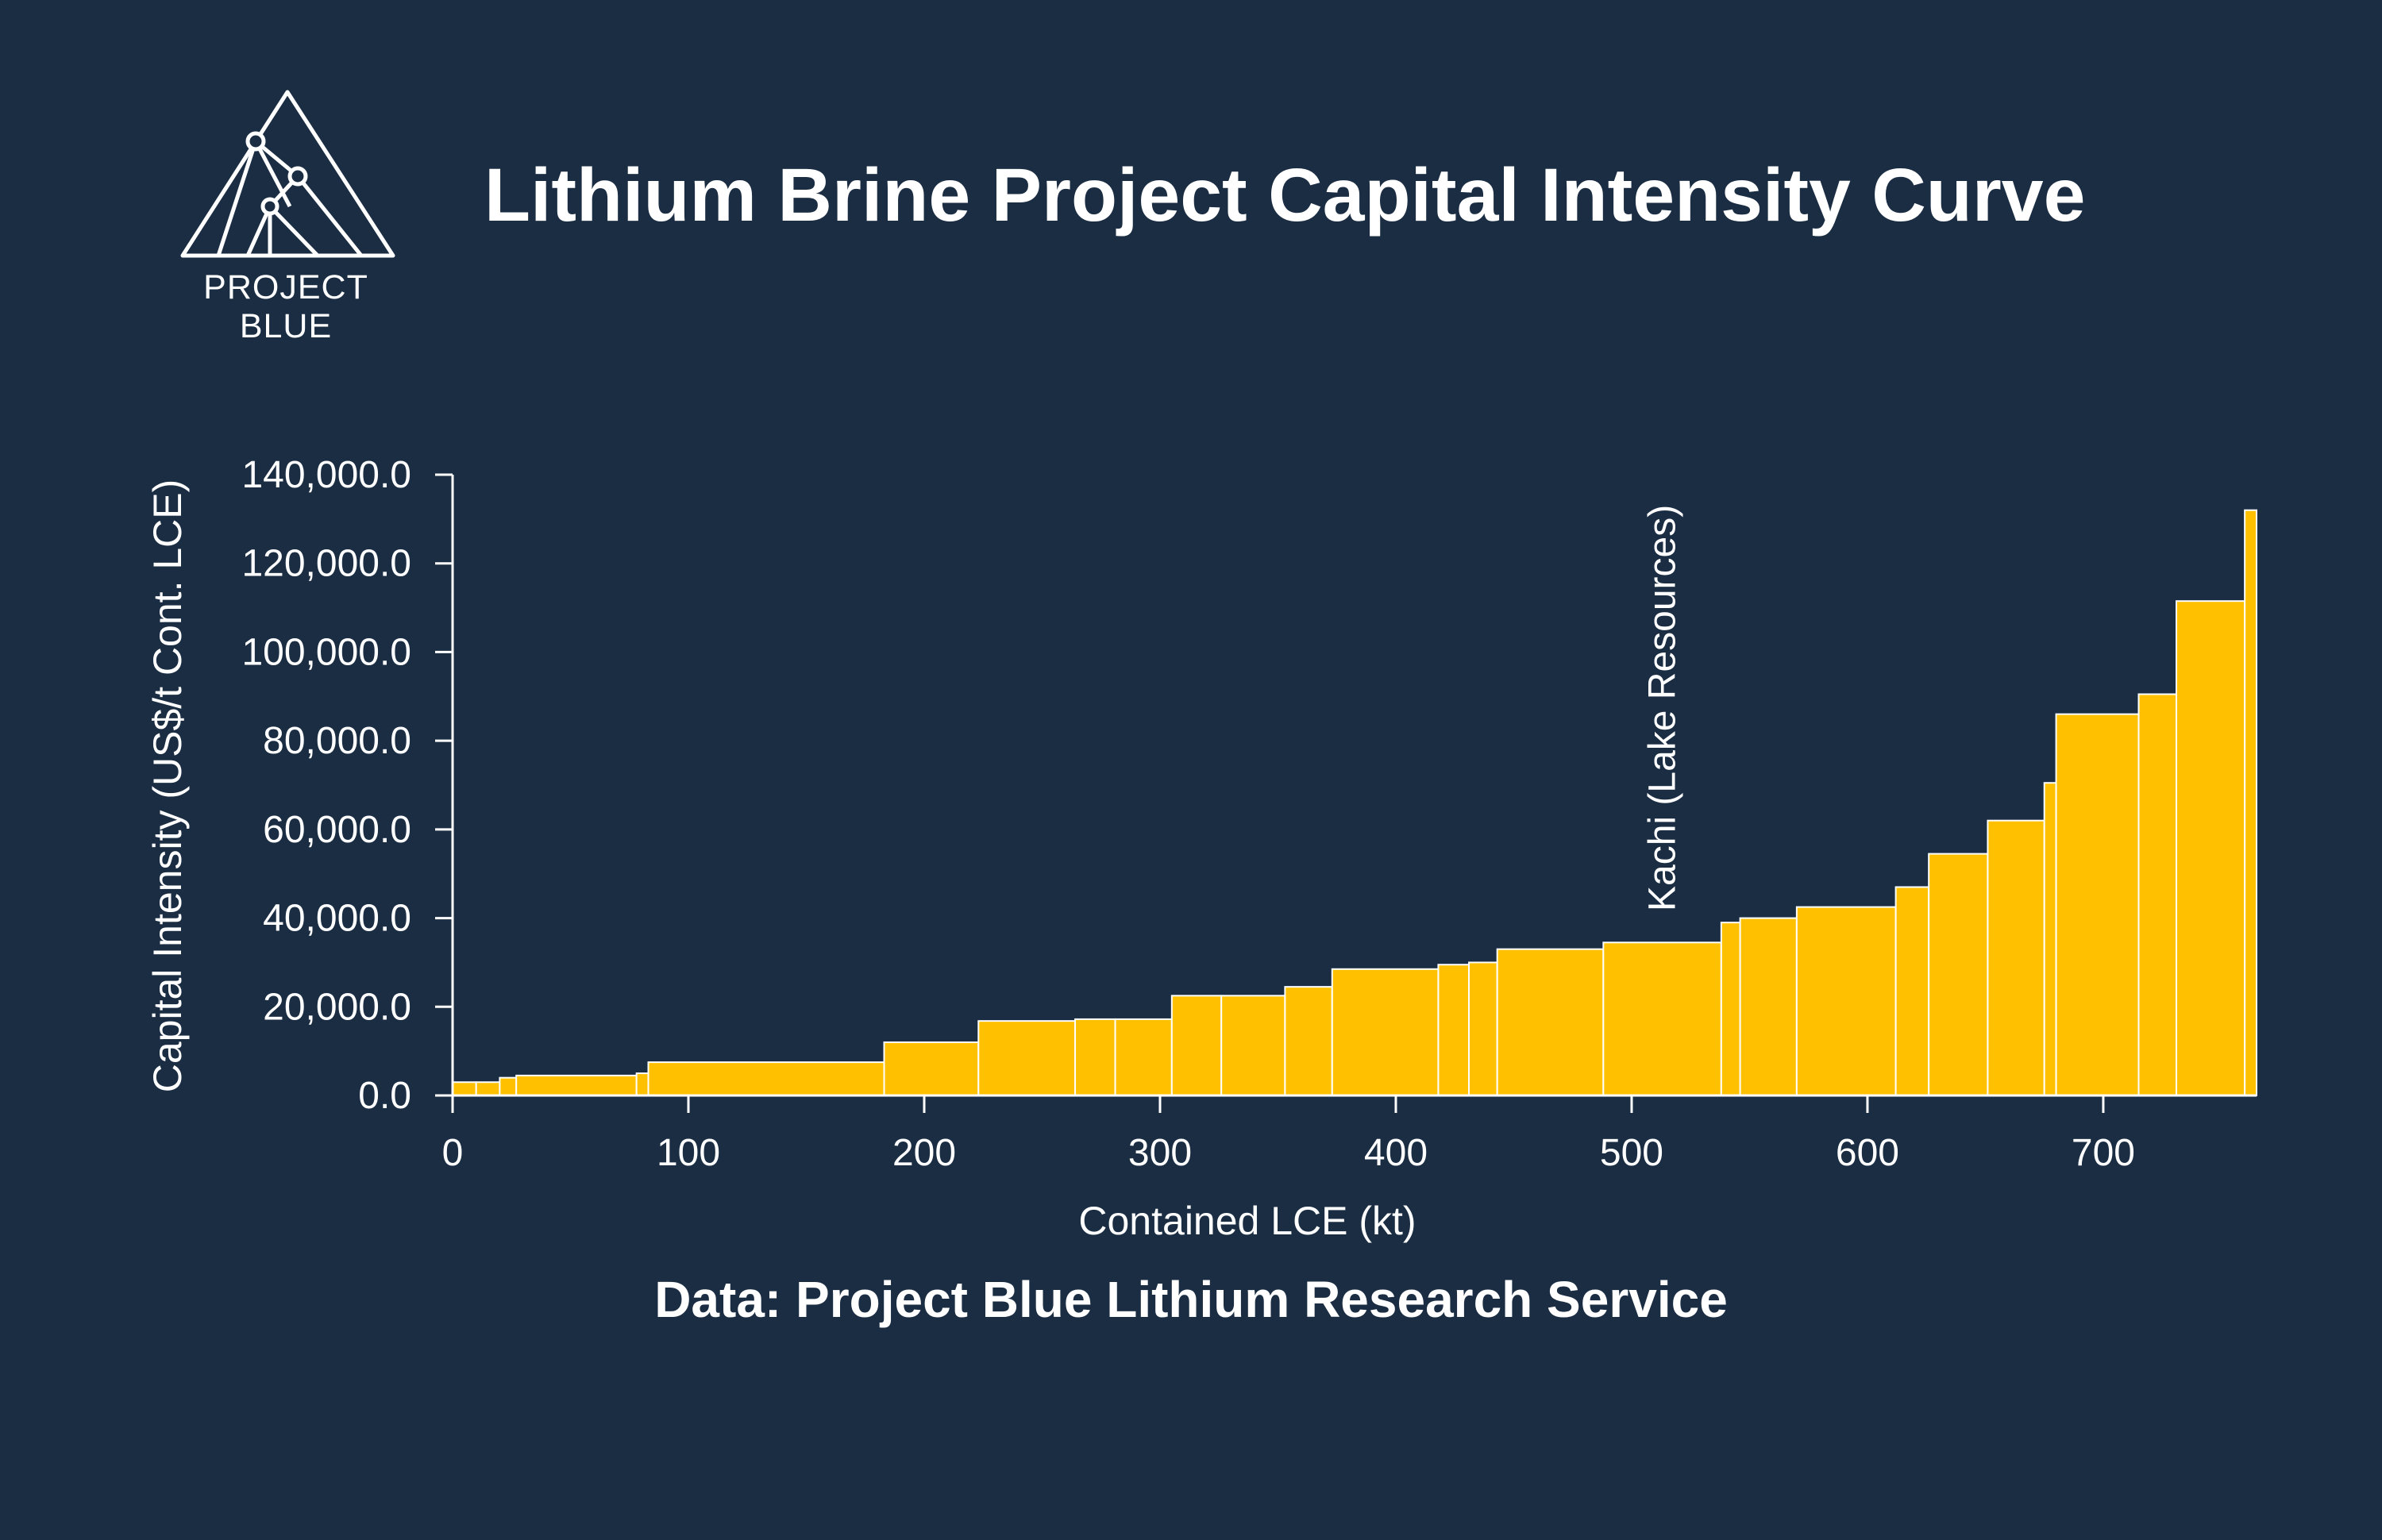 The image size is (2382, 1540). What do you see at coordinates (285, 306) in the screenshot?
I see `logo-text: PROJECT BLUE` at bounding box center [285, 306].